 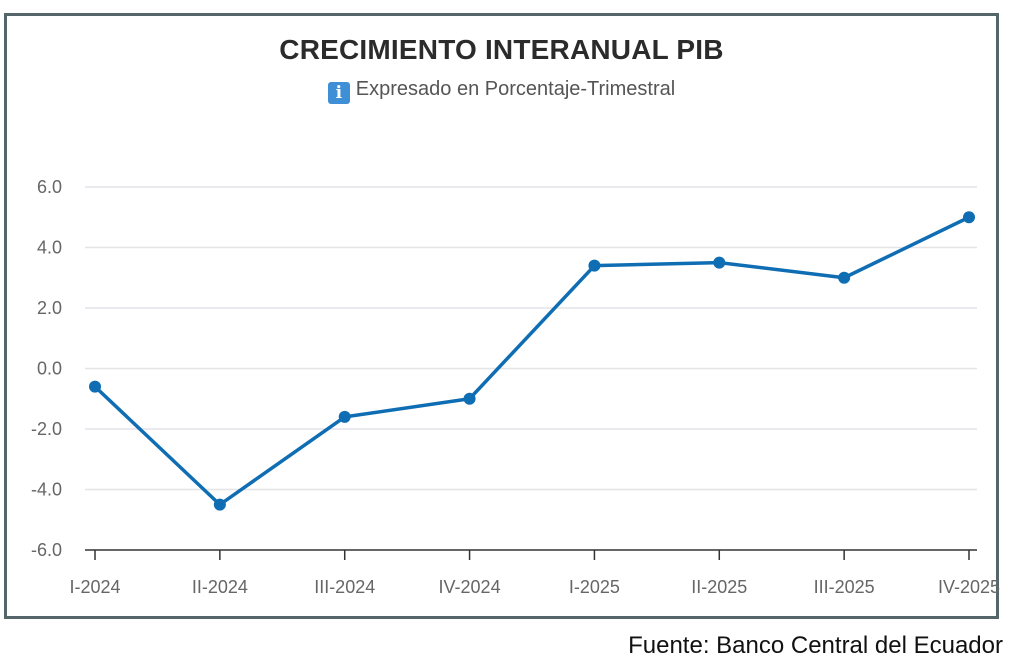 I want to click on y-tick-label: 6.0, so click(x=49, y=187).